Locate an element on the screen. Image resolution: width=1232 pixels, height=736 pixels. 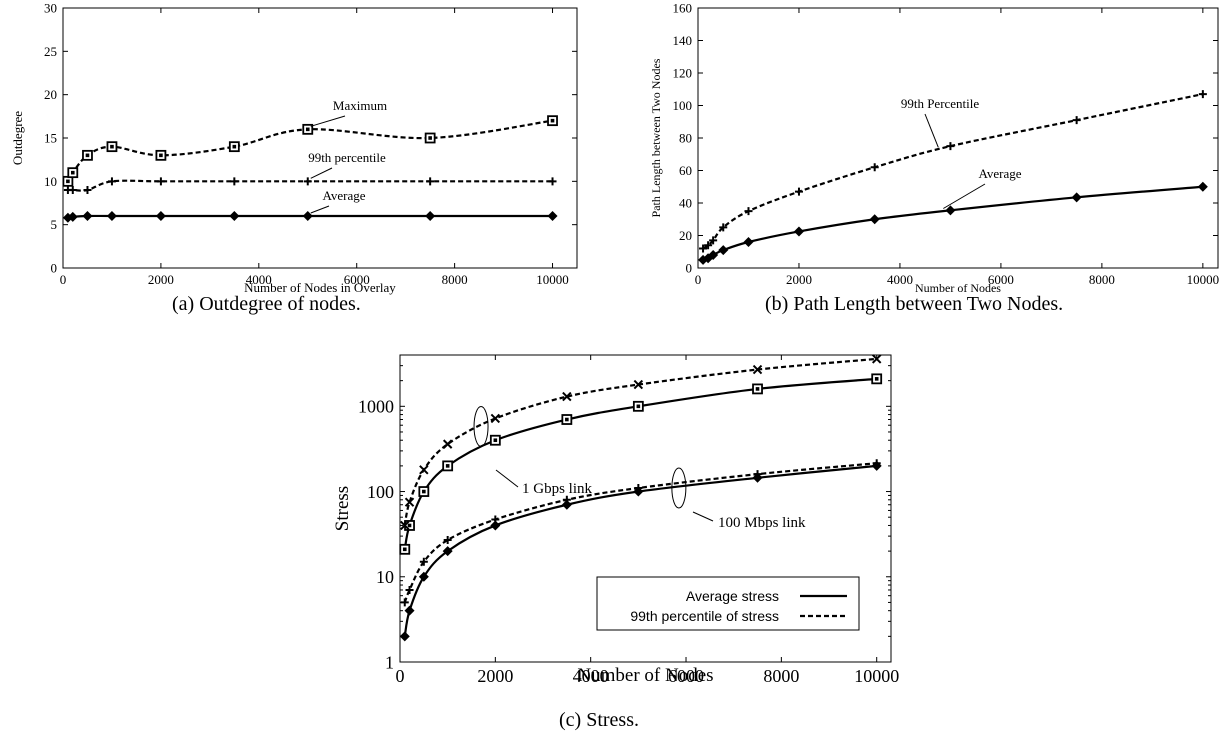
legend: Average stress 99th percentile of stress is located at coordinates (728, 603).